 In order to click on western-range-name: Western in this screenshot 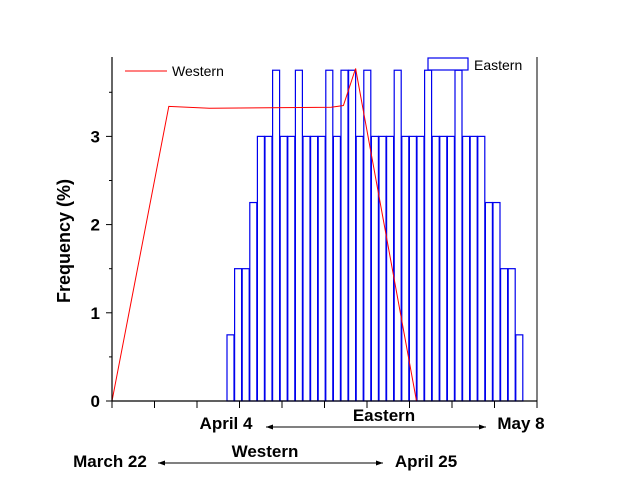, I will do `click(265, 451)`.